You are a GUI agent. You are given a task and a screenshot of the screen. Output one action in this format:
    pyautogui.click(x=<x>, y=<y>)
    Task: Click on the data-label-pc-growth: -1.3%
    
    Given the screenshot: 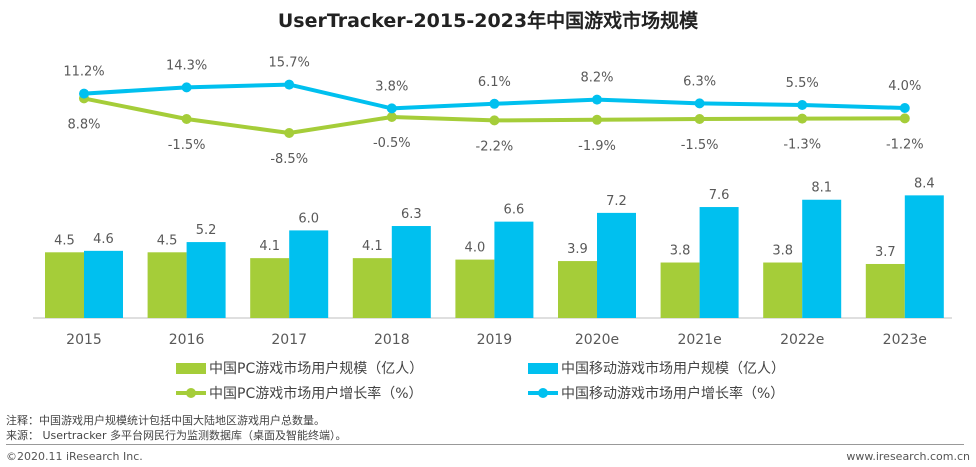 What is the action you would take?
    pyautogui.click(x=802, y=145)
    